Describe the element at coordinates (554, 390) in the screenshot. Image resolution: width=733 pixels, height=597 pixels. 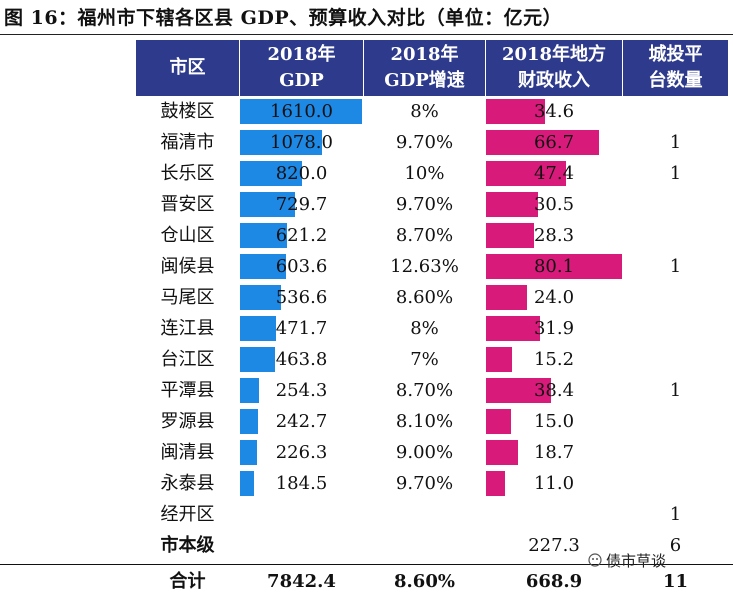
I see `fiscal-value: 38.4` at that location.